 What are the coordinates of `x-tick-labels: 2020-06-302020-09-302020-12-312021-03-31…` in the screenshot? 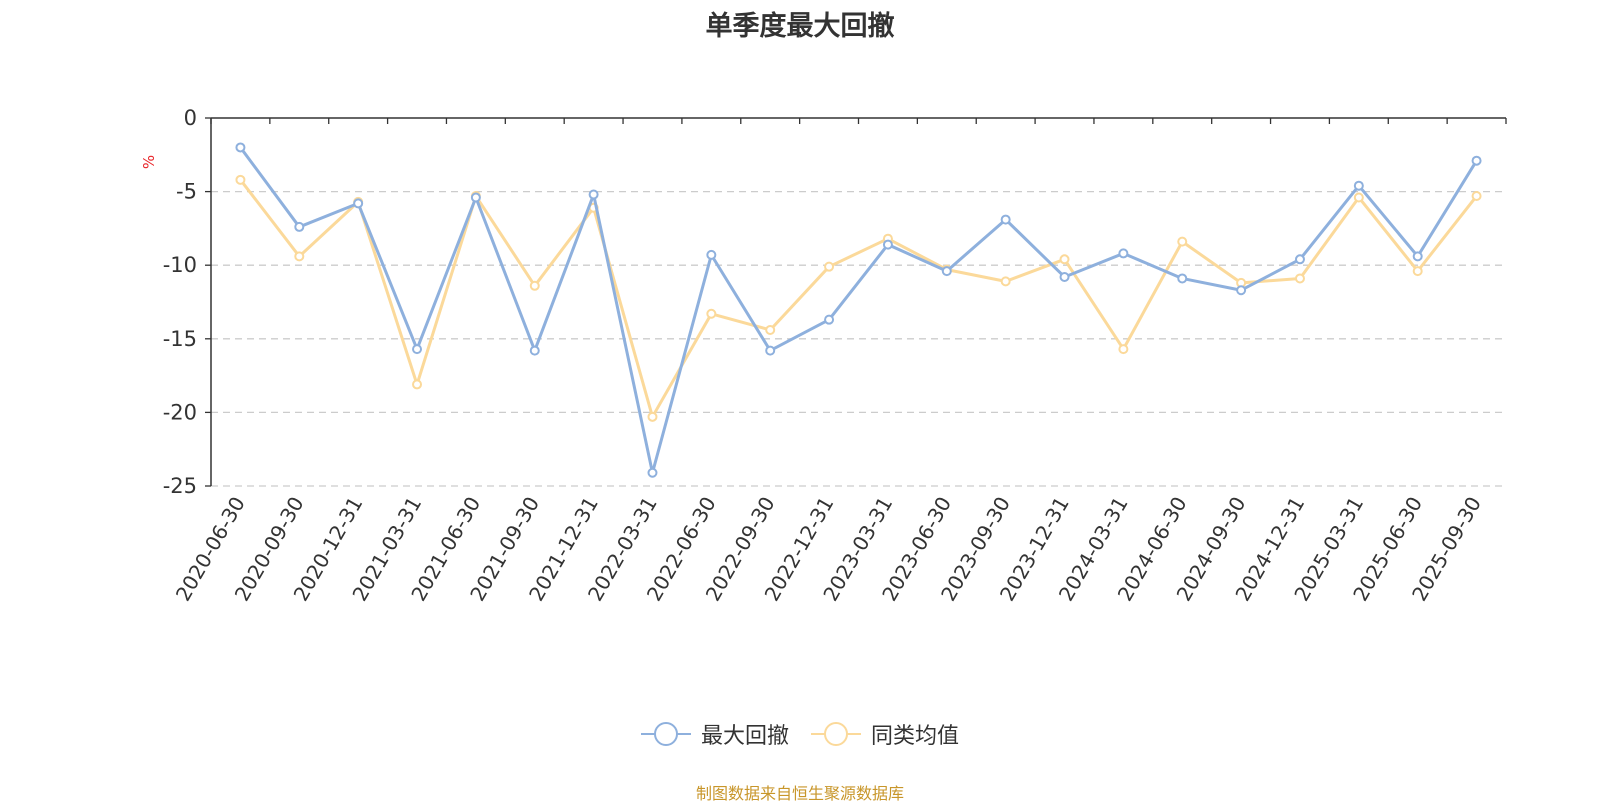 It's located at (828, 548).